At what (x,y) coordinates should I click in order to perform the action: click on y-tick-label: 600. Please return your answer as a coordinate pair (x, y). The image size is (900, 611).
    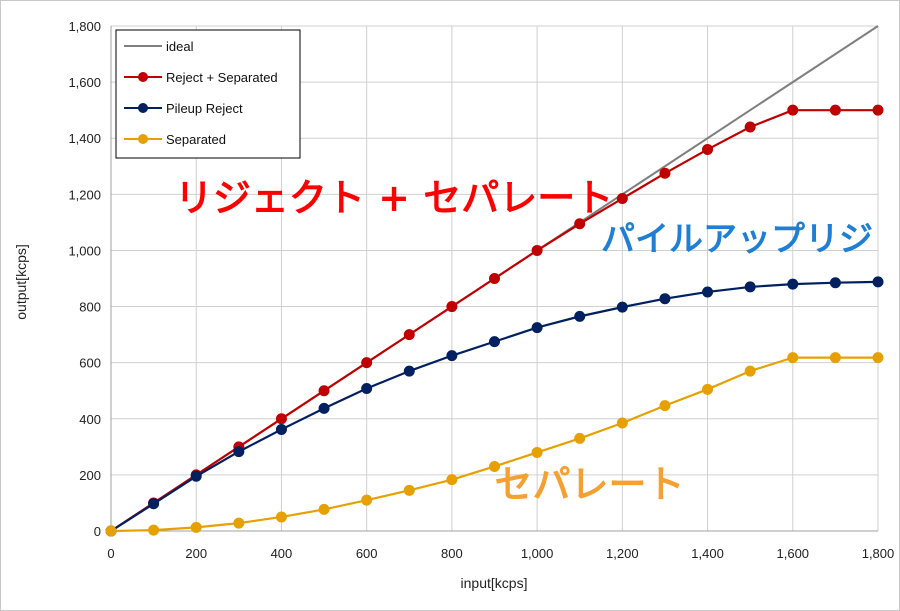
    Looking at the image, I should click on (90, 363).